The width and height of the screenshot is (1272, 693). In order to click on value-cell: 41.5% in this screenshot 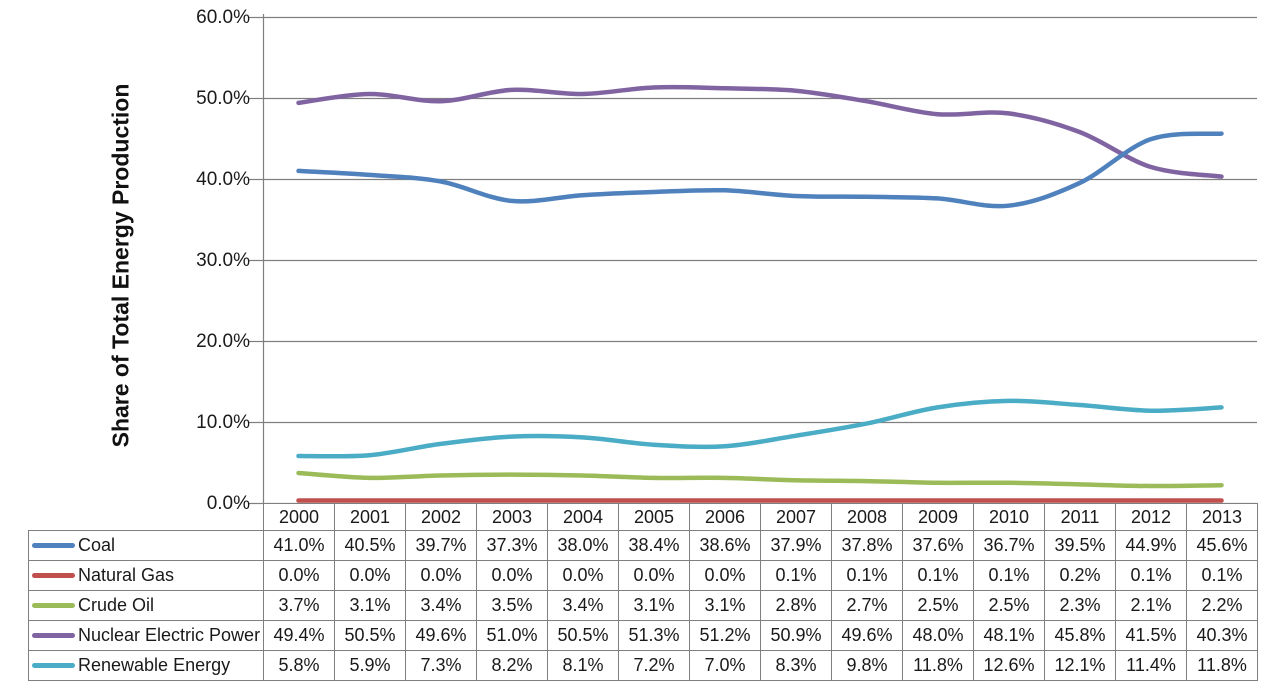, I will do `click(1151, 635)`.